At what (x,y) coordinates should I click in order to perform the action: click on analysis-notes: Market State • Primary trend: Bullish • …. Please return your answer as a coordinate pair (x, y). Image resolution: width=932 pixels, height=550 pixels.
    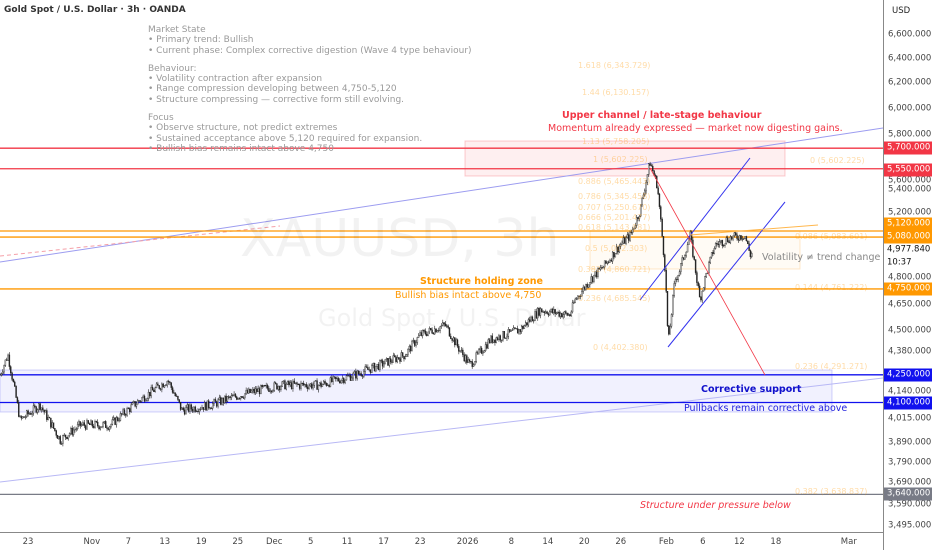
    Looking at the image, I should click on (310, 89).